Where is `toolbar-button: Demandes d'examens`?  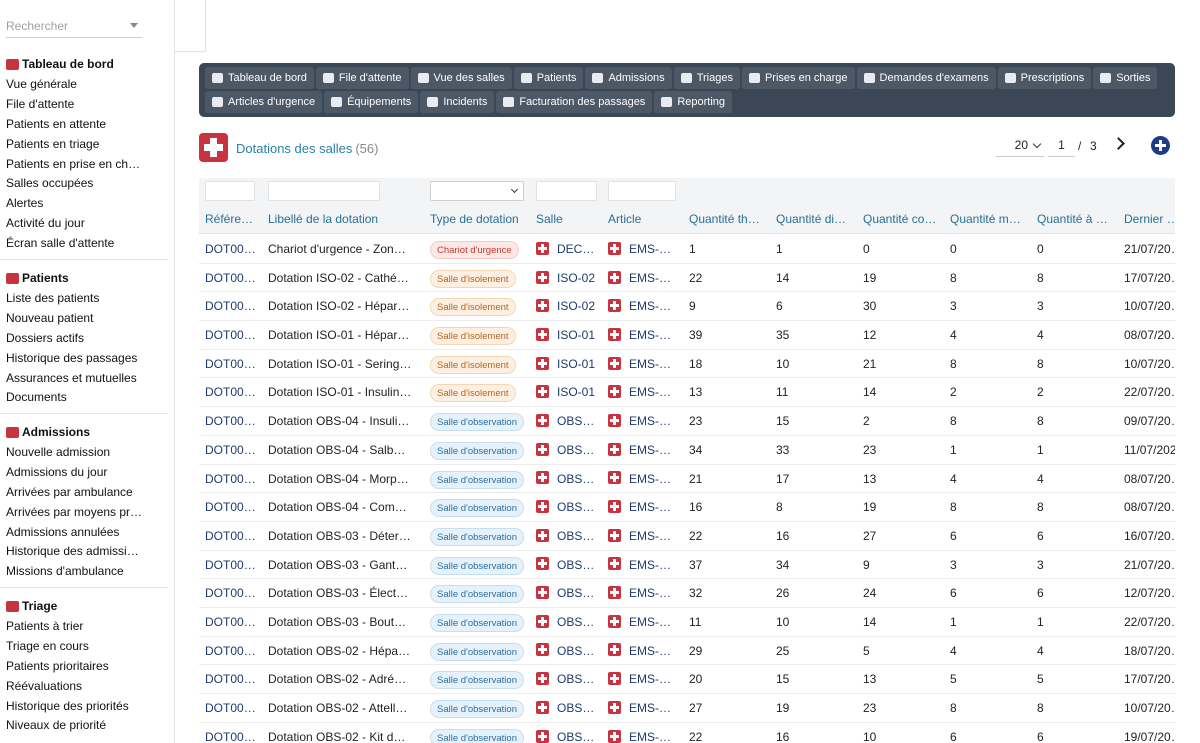
toolbar-button: Demandes d'examens is located at coordinates (926, 78).